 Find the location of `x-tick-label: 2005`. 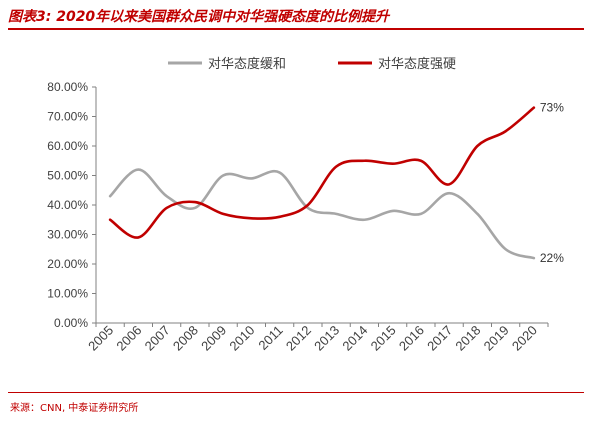

x-tick-label: 2005 is located at coordinates (100, 338).